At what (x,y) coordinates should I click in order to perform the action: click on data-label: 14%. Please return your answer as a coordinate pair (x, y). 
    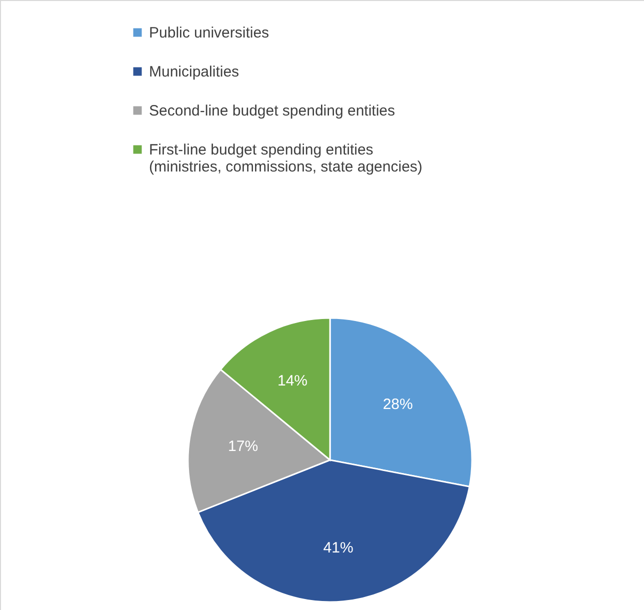
    Looking at the image, I should click on (293, 381).